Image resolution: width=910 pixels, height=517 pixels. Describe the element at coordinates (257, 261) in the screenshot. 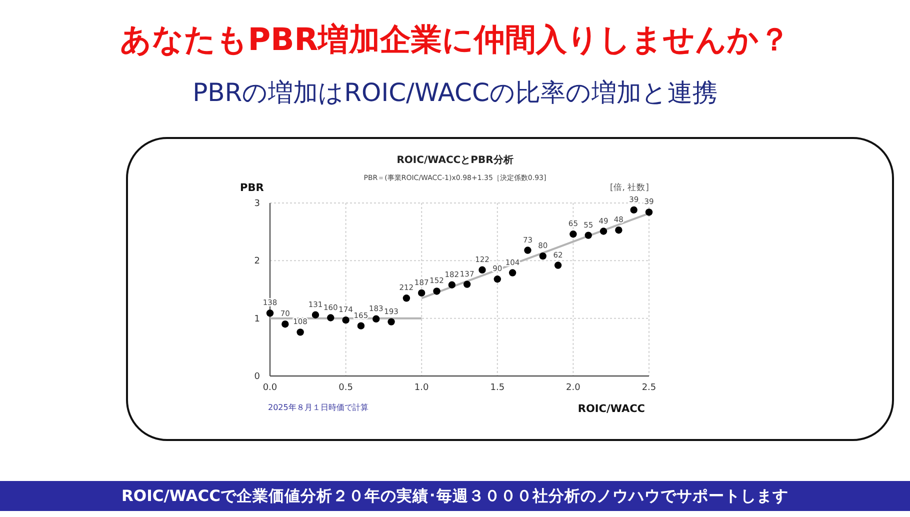

I see `y-tick-label: 2` at that location.